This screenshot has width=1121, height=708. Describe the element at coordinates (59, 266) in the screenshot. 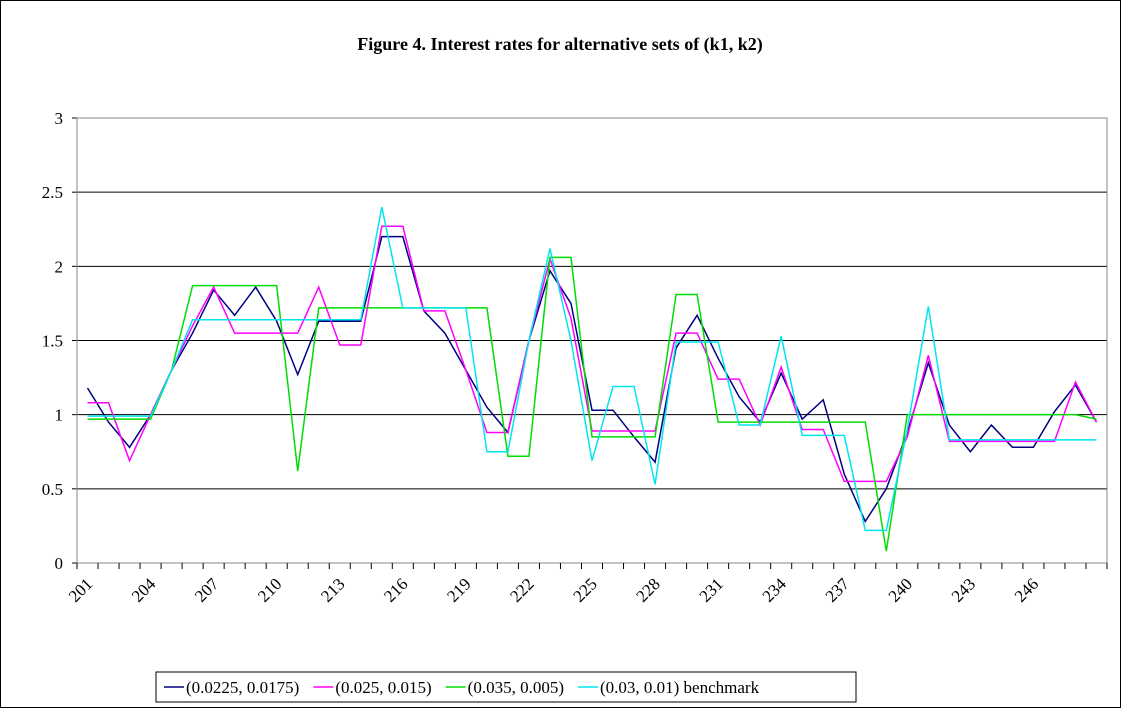

I see `y-tick-label: 2` at that location.